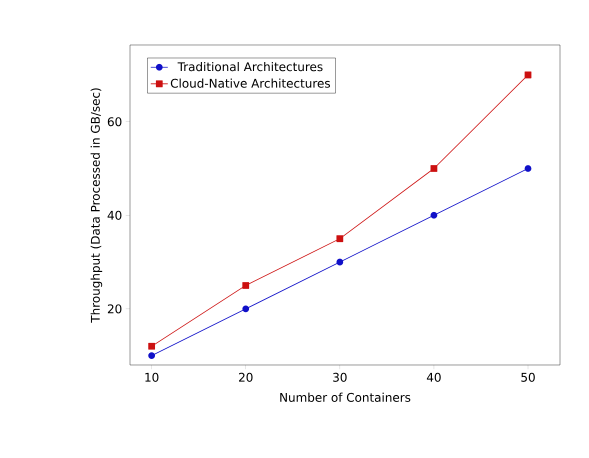 This screenshot has height=458, width=589. Describe the element at coordinates (250, 67) in the screenshot. I see `legend-label: Traditional Architectures` at that location.